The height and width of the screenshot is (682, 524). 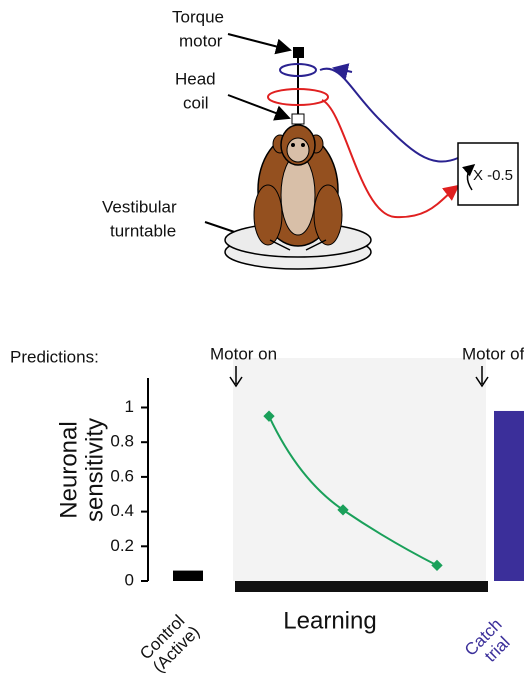 What do you see at coordinates (195, 78) in the screenshot?
I see `label: Head` at bounding box center [195, 78].